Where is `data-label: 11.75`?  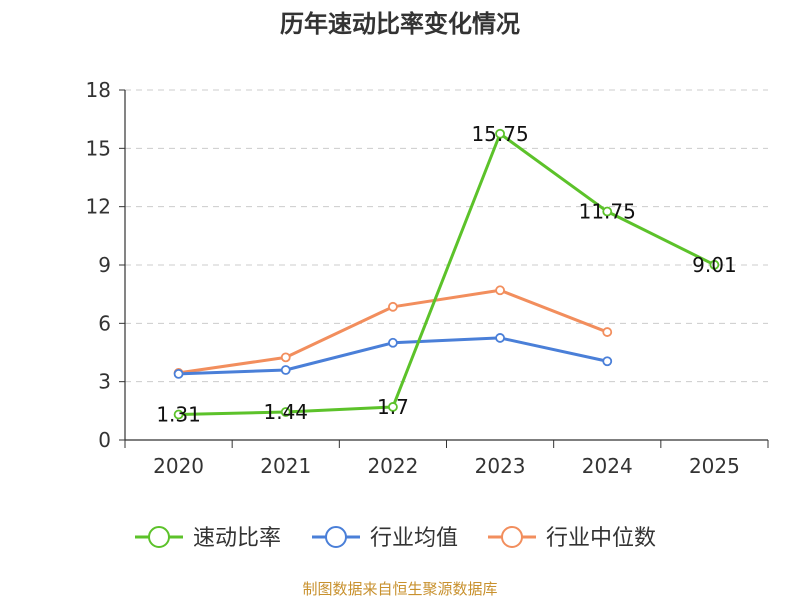
data-label: 11.75 is located at coordinates (607, 212).